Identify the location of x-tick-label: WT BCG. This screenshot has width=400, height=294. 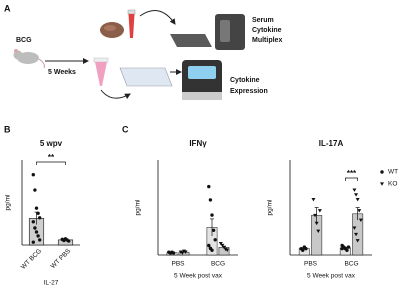
(31, 259).